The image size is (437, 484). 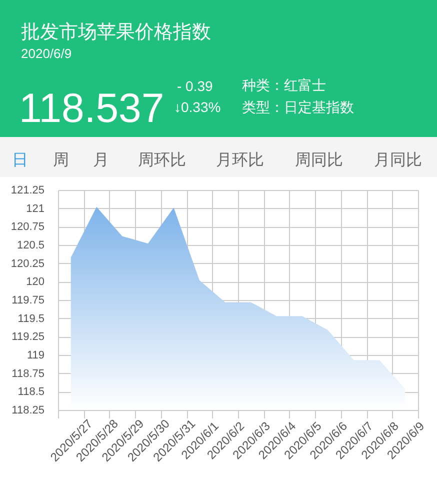 What do you see at coordinates (197, 107) in the screenshot?
I see `text: ↓0.33%` at bounding box center [197, 107].